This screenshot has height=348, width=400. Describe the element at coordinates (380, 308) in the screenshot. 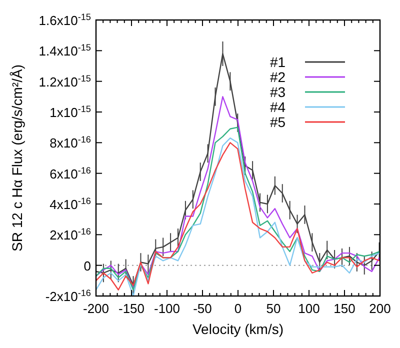

I see `x-tick-label: 200` at that location.